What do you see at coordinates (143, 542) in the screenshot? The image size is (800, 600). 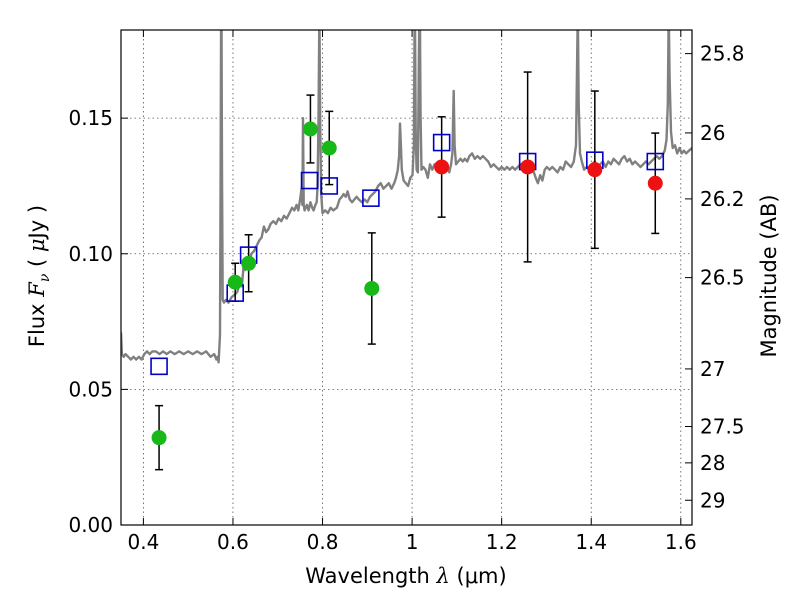 I see `x-tick-label: 0.4` at bounding box center [143, 542].